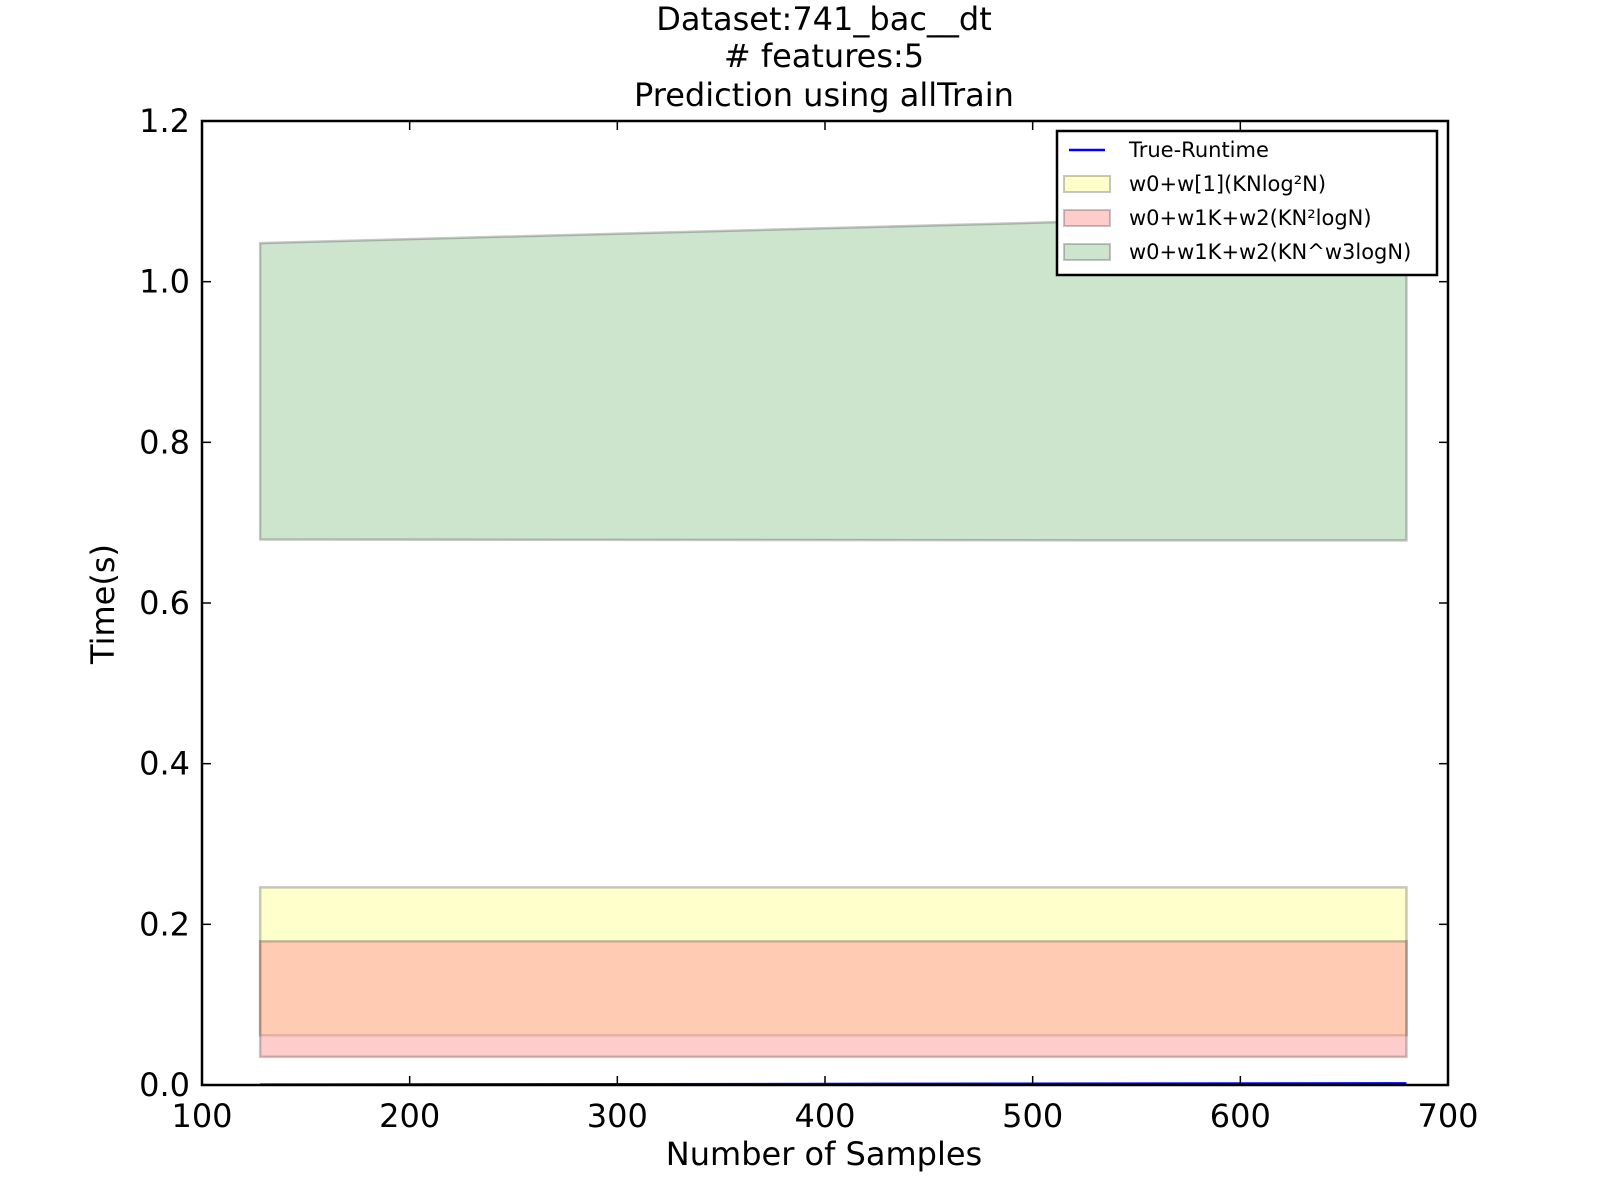  What do you see at coordinates (833, 999) in the screenshot?
I see `band-w0-w1k-w2-kn-logn` at bounding box center [833, 999].